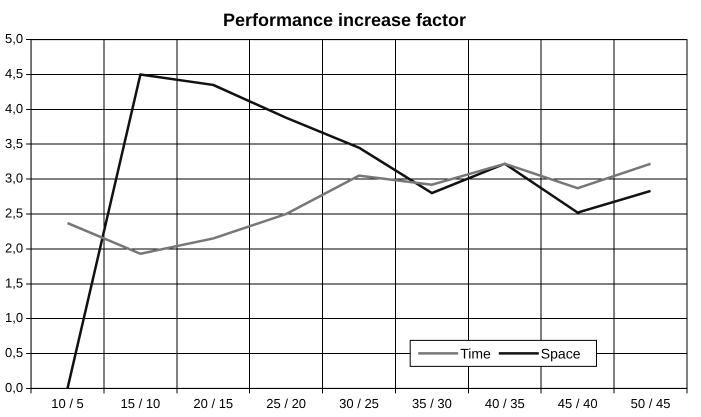  Describe the element at coordinates (14, 248) in the screenshot. I see `y-tick-label: 2,0` at that location.